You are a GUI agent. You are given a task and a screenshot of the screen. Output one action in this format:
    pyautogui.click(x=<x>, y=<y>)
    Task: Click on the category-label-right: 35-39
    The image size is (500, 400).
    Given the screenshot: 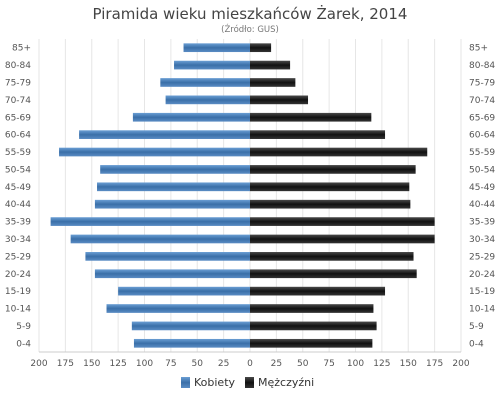 What is the action you would take?
    pyautogui.click(x=482, y=223)
    